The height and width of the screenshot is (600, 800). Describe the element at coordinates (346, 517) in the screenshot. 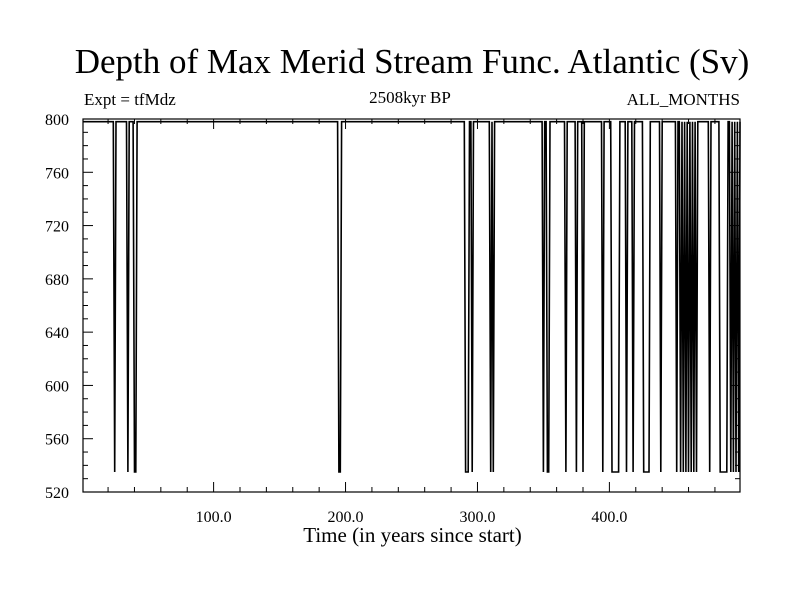

I see `x-tick-label: 200.0` at that location.